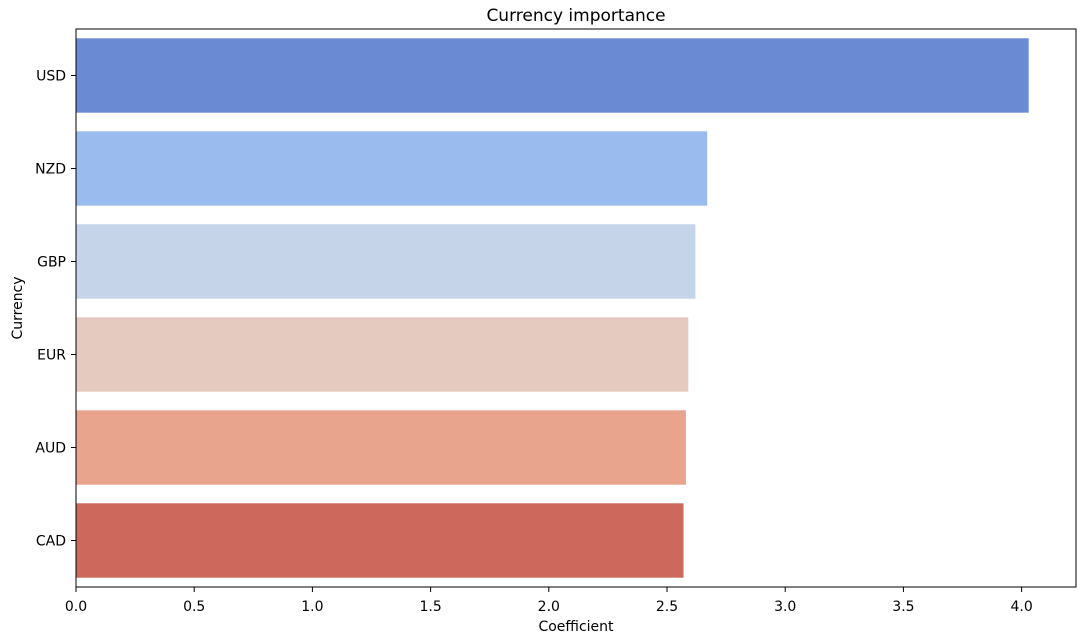  I want to click on bar-gbp, so click(386, 261).